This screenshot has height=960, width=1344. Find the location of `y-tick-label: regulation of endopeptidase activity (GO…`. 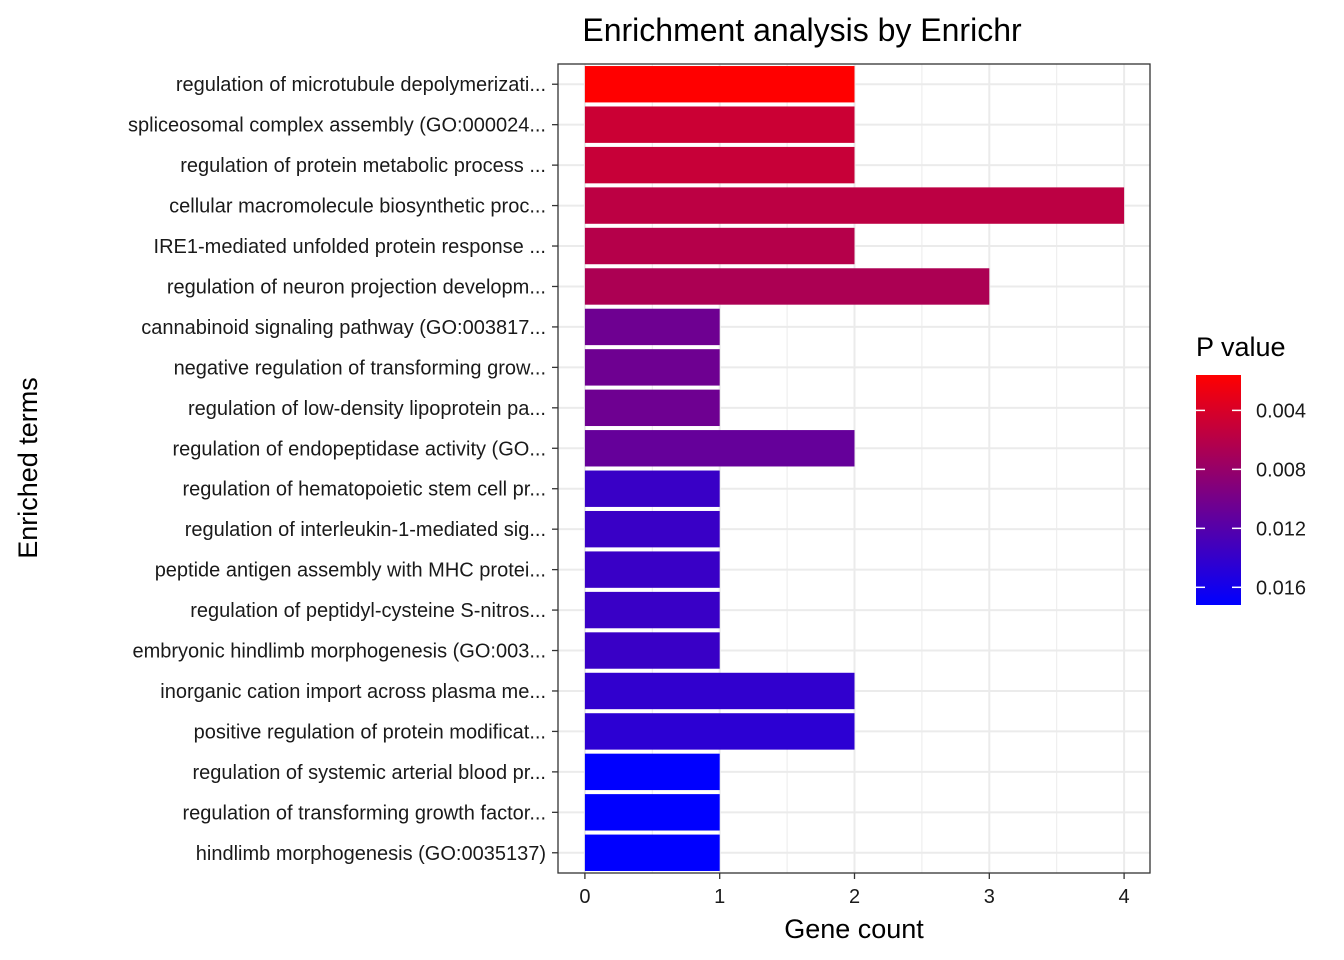

y-tick-label: regulation of endopeptidase activity (GO… is located at coordinates (359, 449).